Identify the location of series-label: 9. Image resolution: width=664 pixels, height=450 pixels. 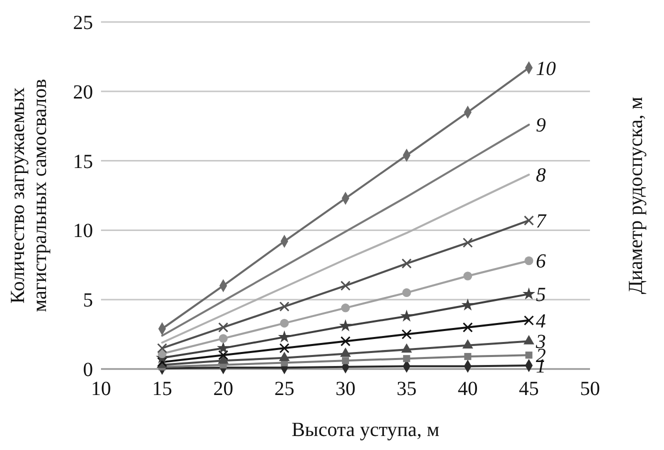
(541, 125).